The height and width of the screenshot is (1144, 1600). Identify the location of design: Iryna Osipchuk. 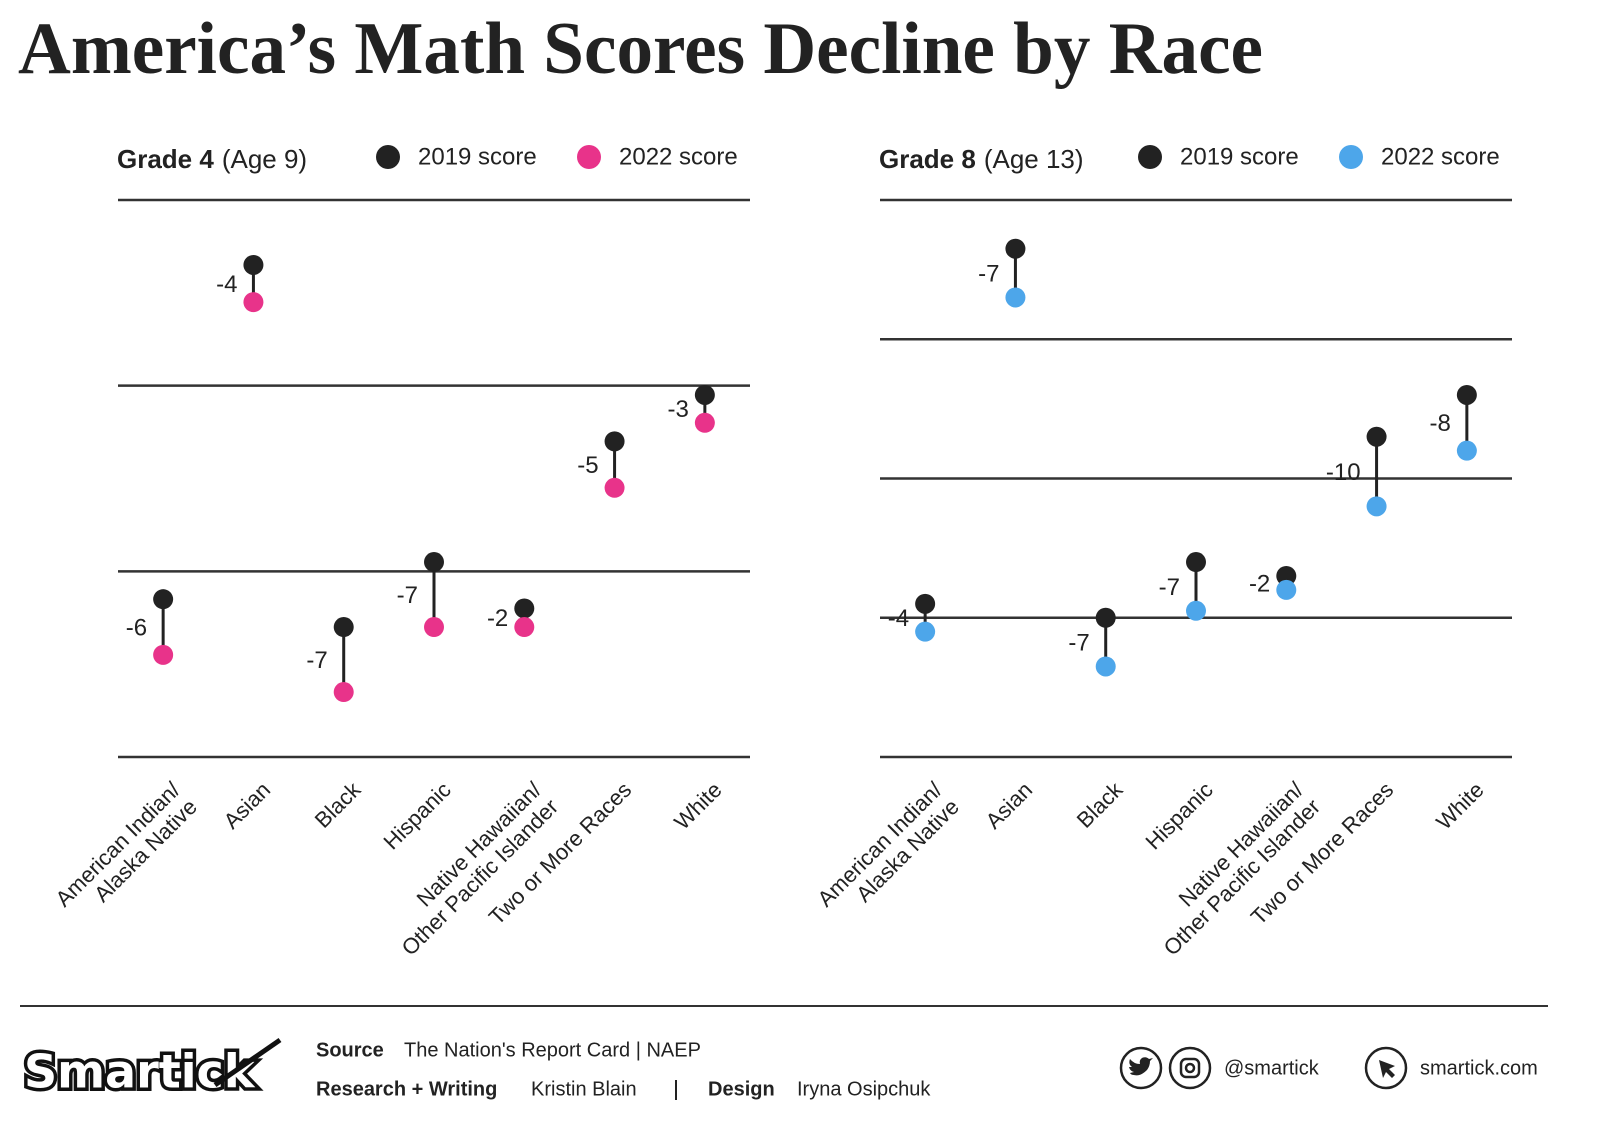
(864, 1089).